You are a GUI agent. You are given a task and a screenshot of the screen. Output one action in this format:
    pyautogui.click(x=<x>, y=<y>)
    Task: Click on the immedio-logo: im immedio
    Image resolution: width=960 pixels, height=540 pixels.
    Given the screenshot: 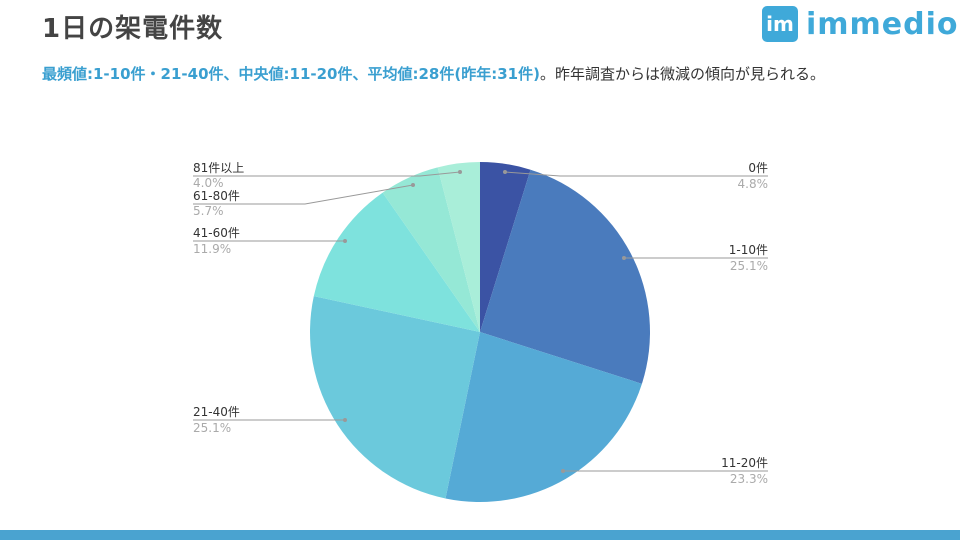 What is the action you would take?
    pyautogui.click(x=860, y=24)
    